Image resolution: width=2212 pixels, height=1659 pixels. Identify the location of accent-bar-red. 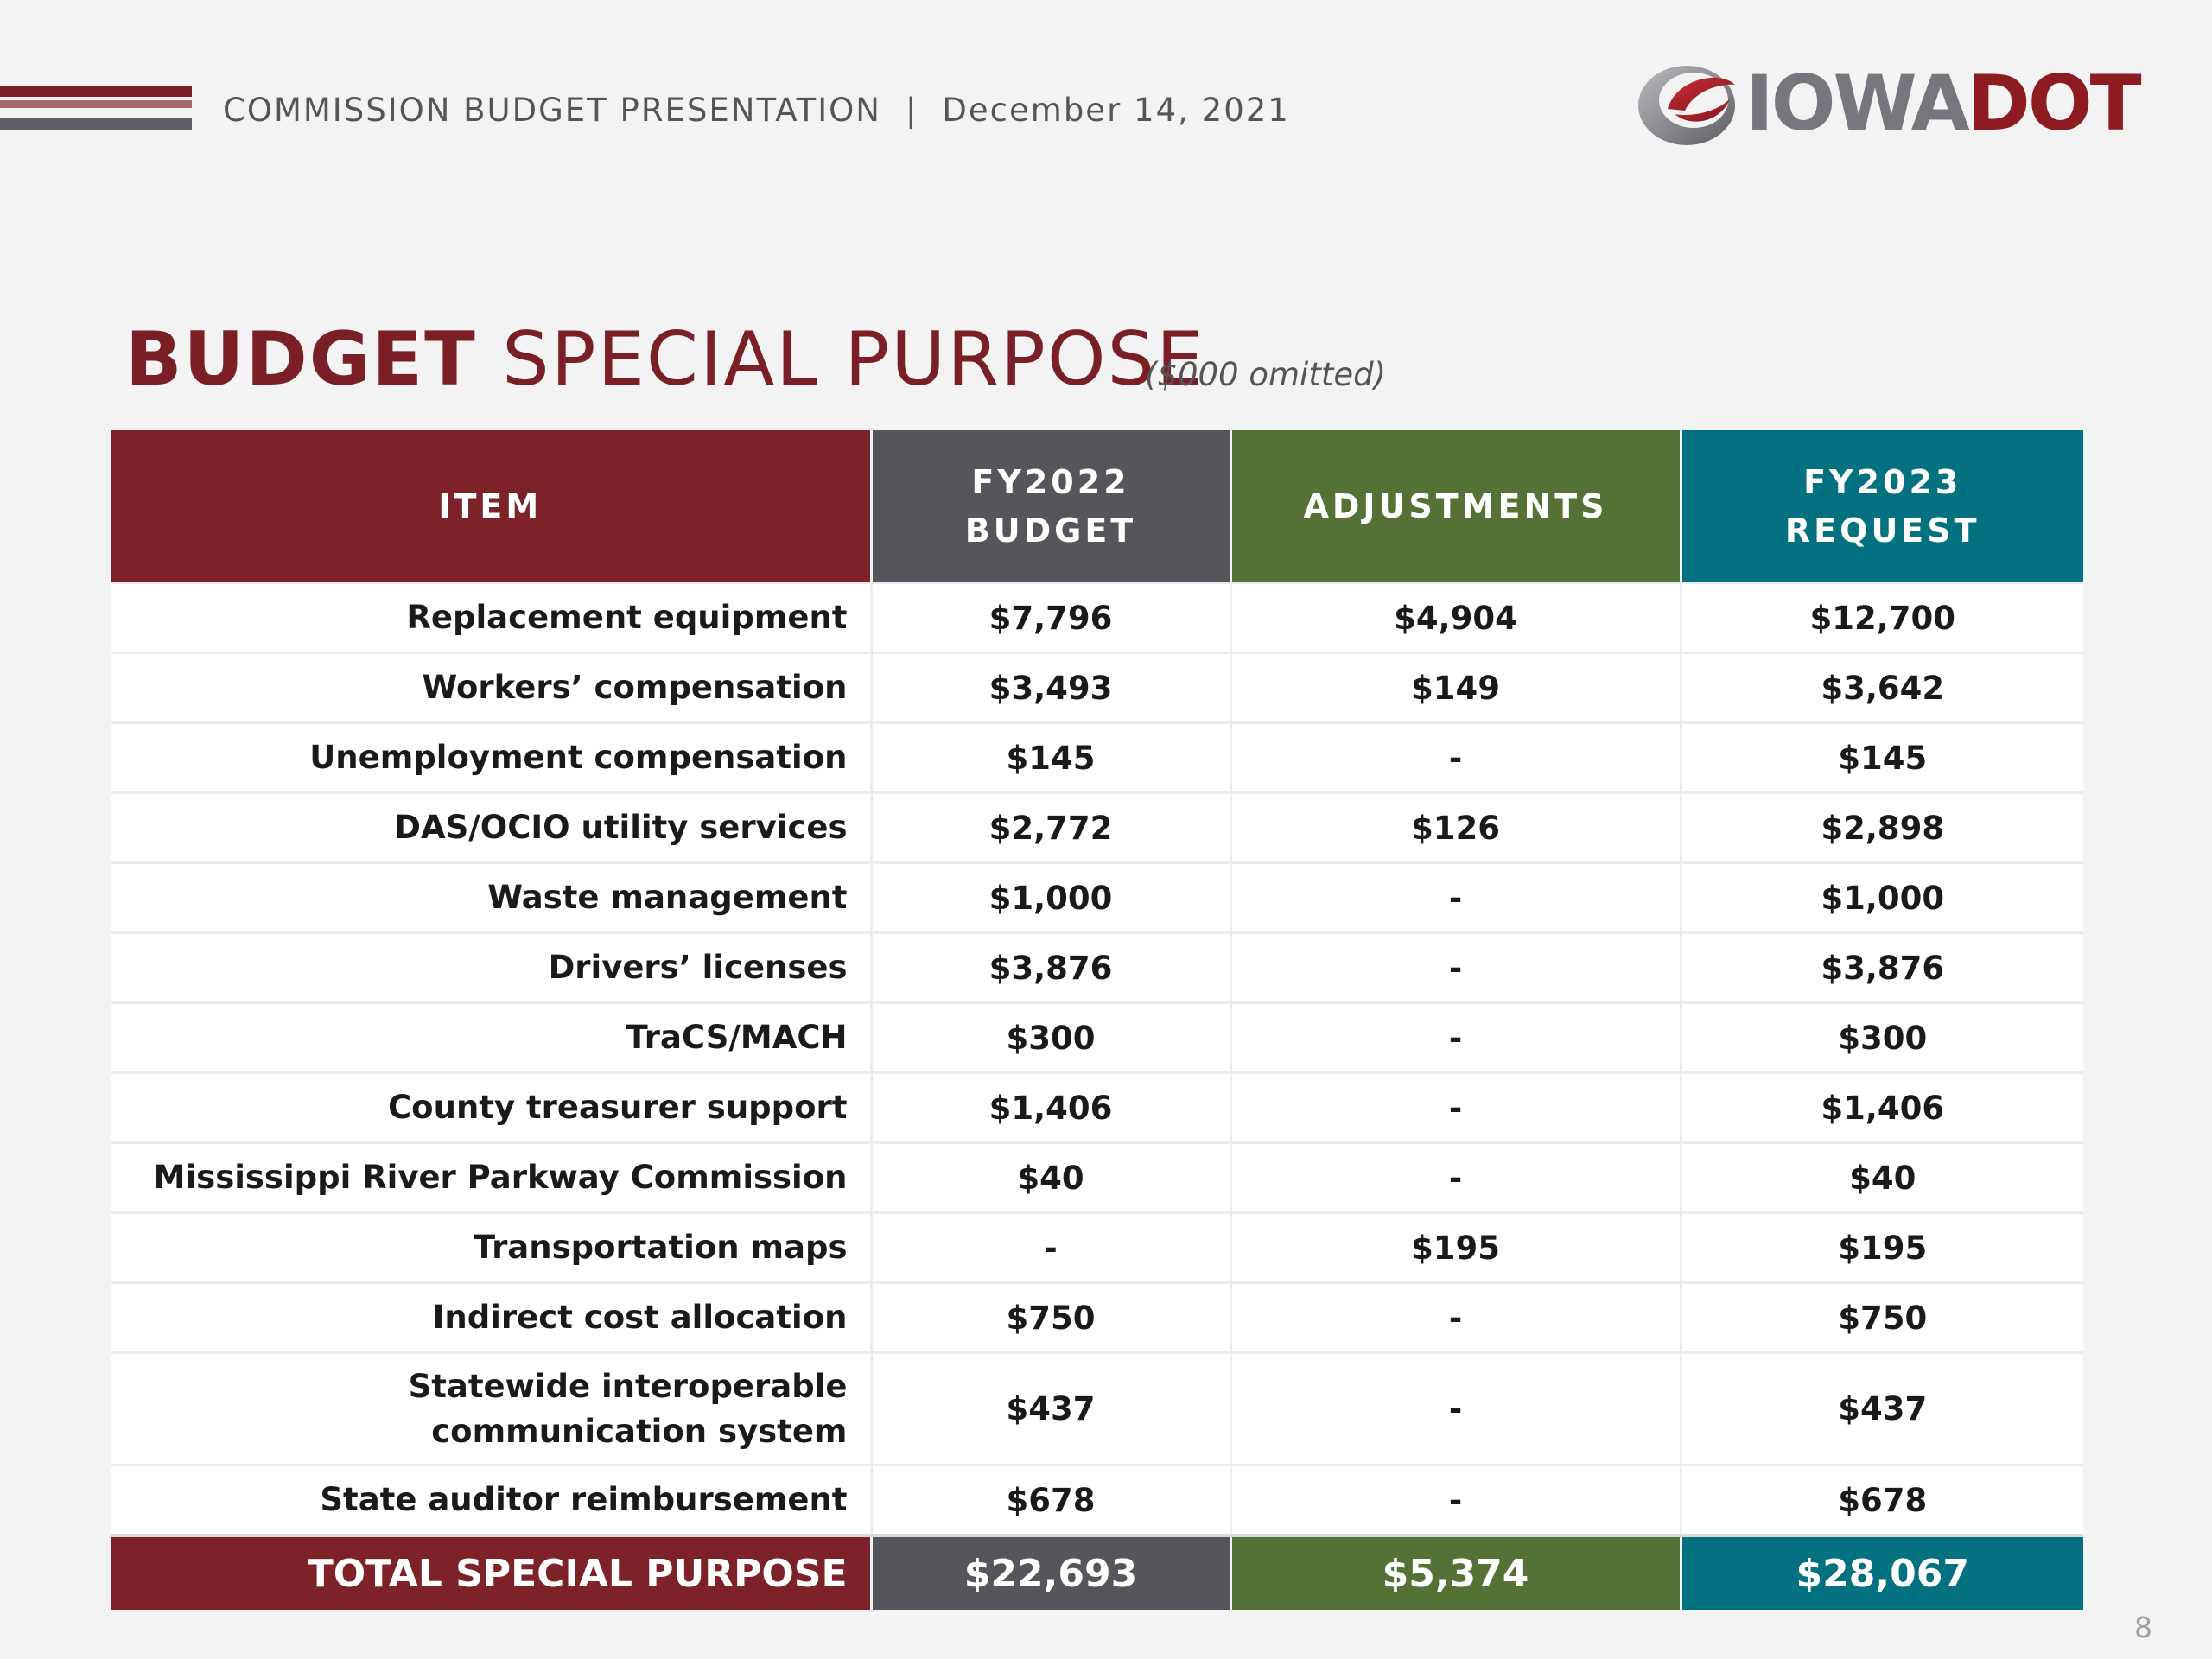
(96, 91).